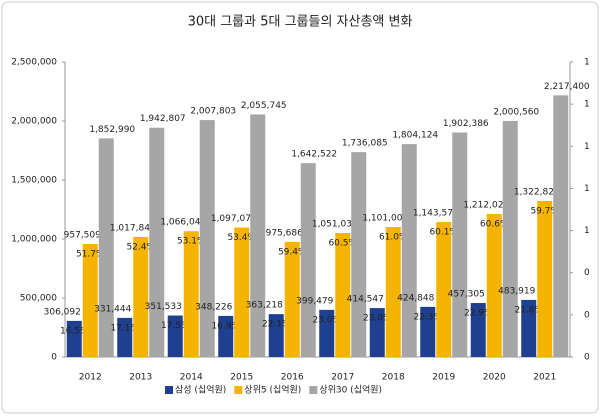  Describe the element at coordinates (112, 309) in the screenshot. I see `value-label: 331,444` at that location.